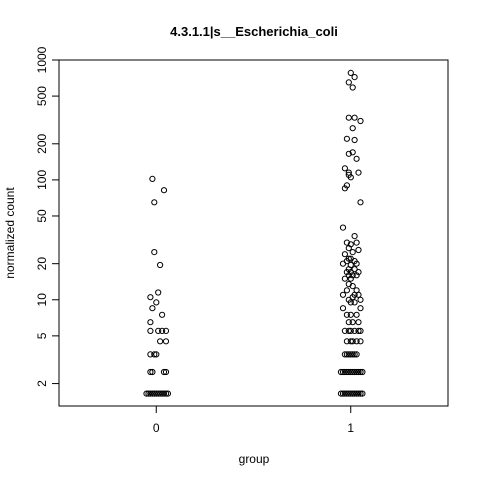  What do you see at coordinates (42, 216) in the screenshot?
I see `y-tick-label: 50` at bounding box center [42, 216].